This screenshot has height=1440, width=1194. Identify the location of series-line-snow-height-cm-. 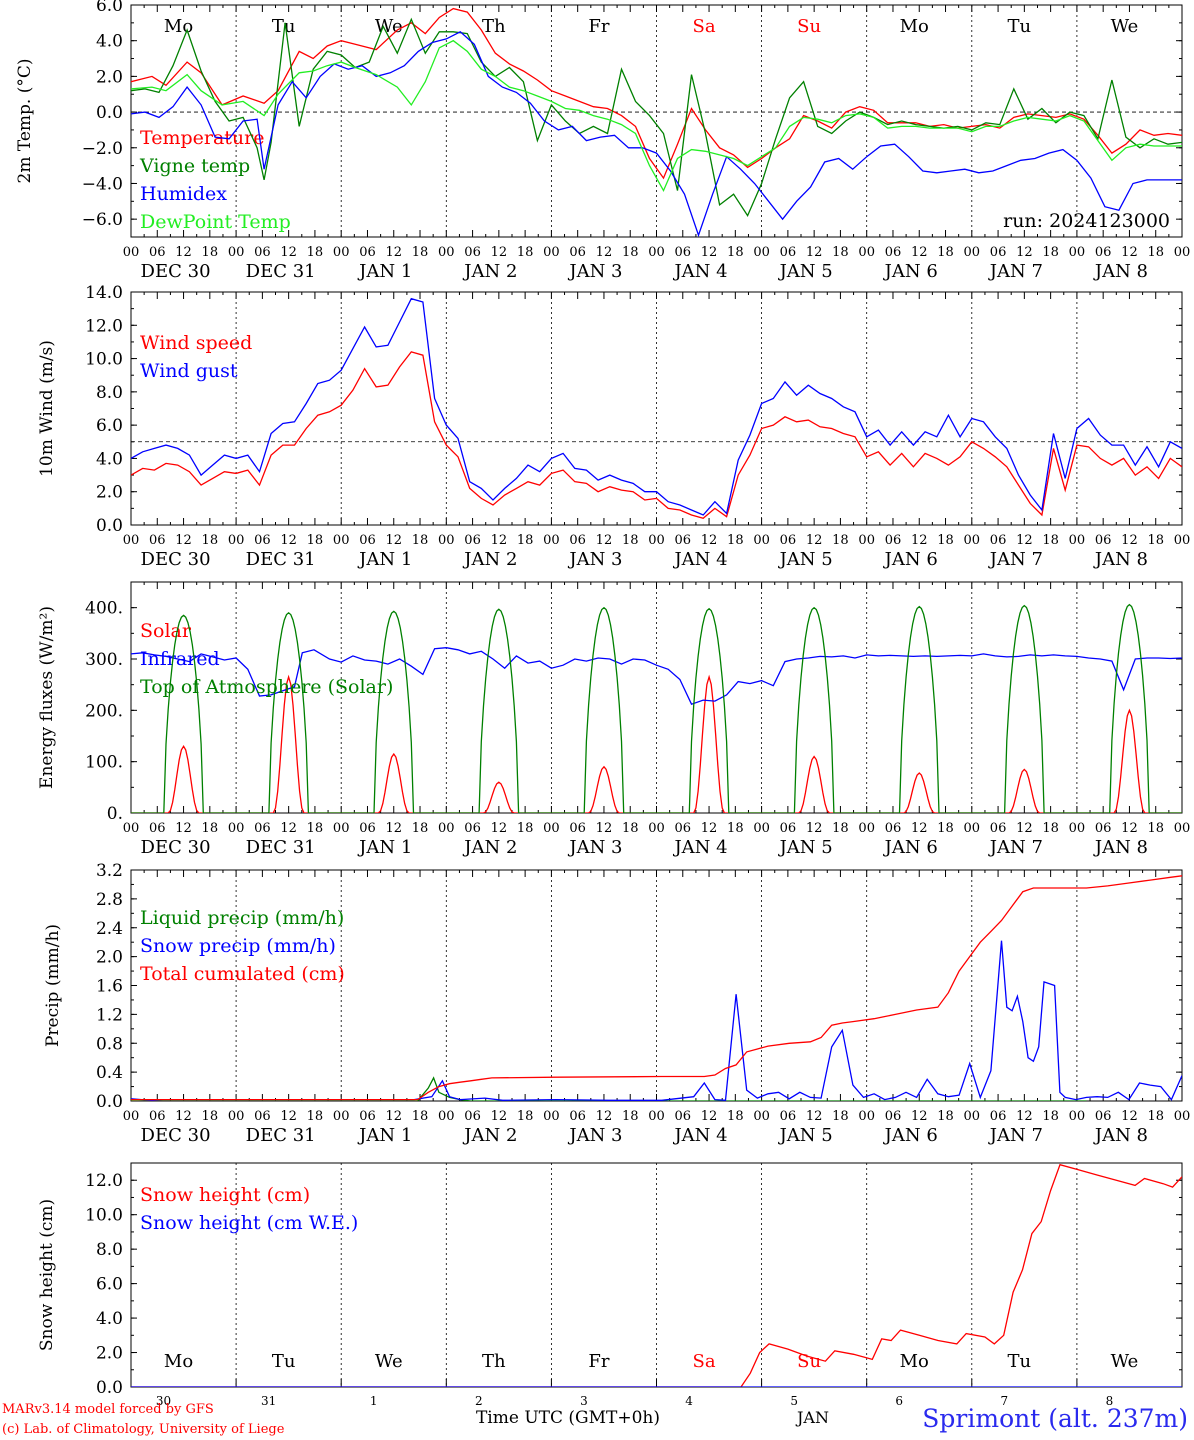
(656, 1275).